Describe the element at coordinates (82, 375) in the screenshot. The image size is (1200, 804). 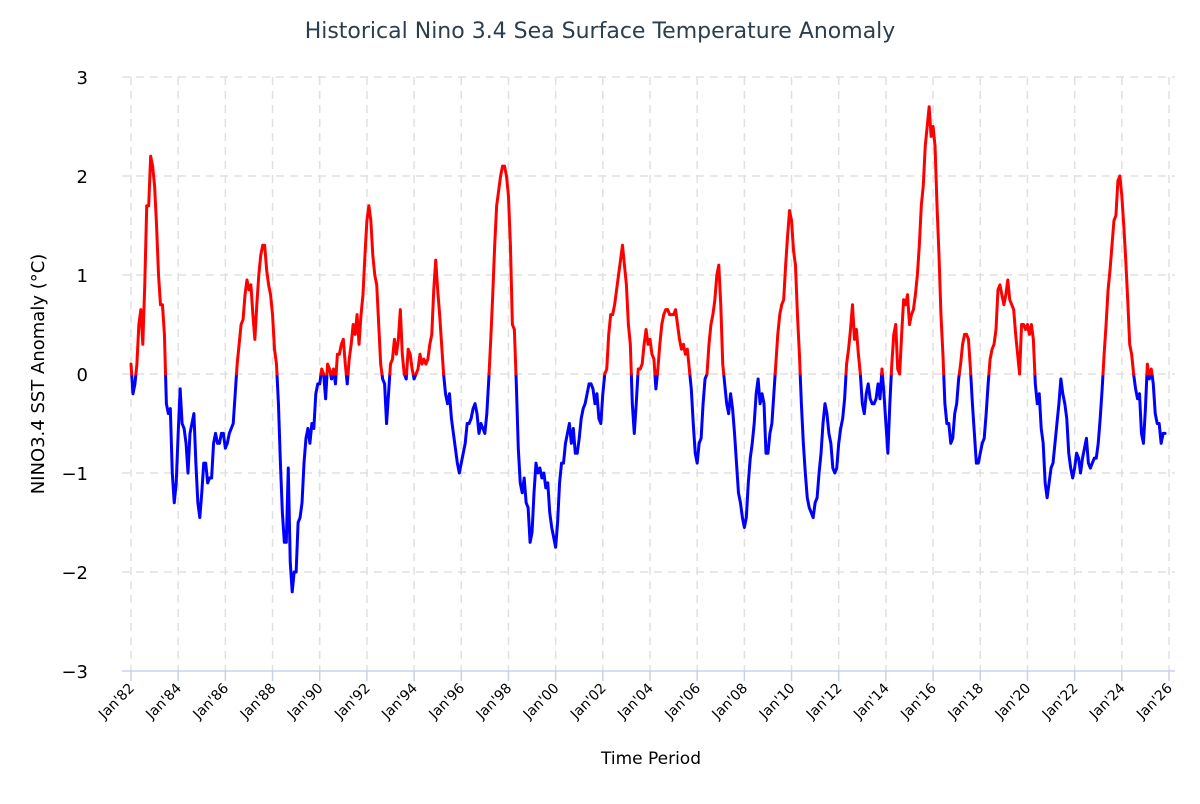
I see `y-tick-label: 0` at that location.